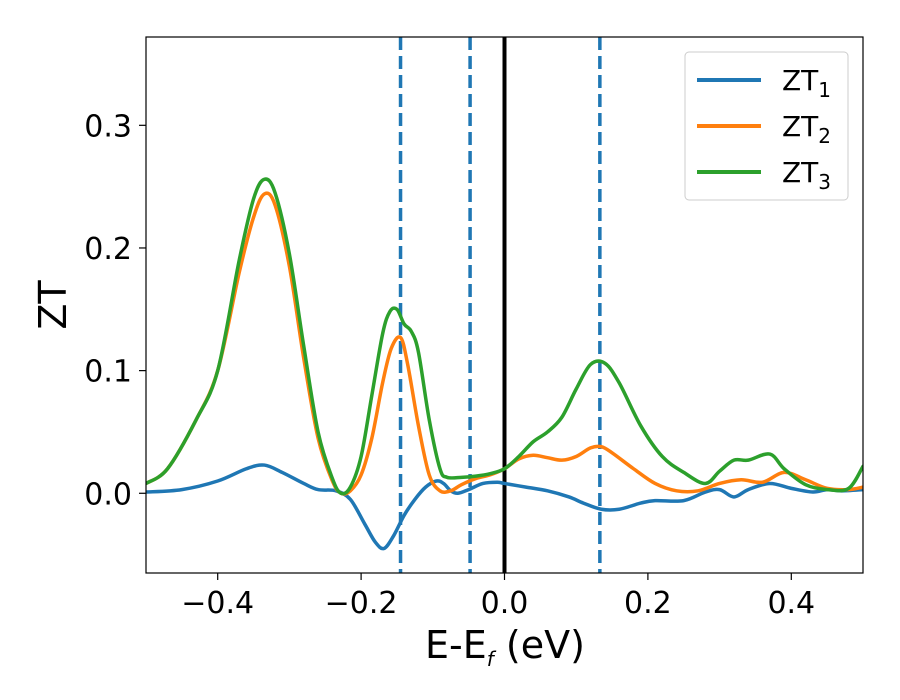 The height and width of the screenshot is (700, 900). Describe the element at coordinates (505, 647) in the screenshot. I see `x-axis-label: E-Ef (eV)` at that location.